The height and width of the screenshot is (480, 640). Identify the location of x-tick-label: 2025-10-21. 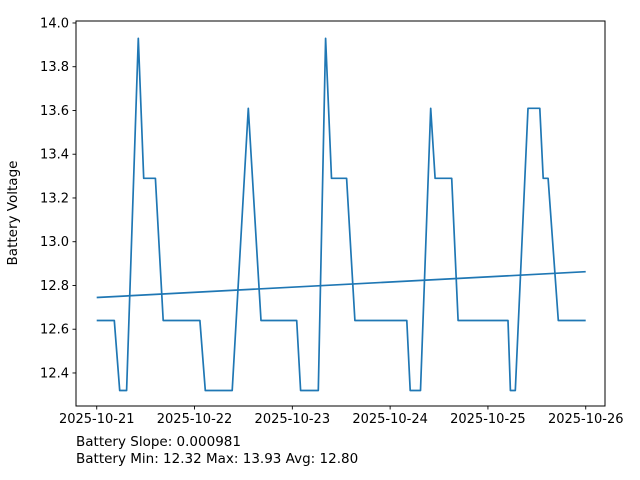
(97, 419).